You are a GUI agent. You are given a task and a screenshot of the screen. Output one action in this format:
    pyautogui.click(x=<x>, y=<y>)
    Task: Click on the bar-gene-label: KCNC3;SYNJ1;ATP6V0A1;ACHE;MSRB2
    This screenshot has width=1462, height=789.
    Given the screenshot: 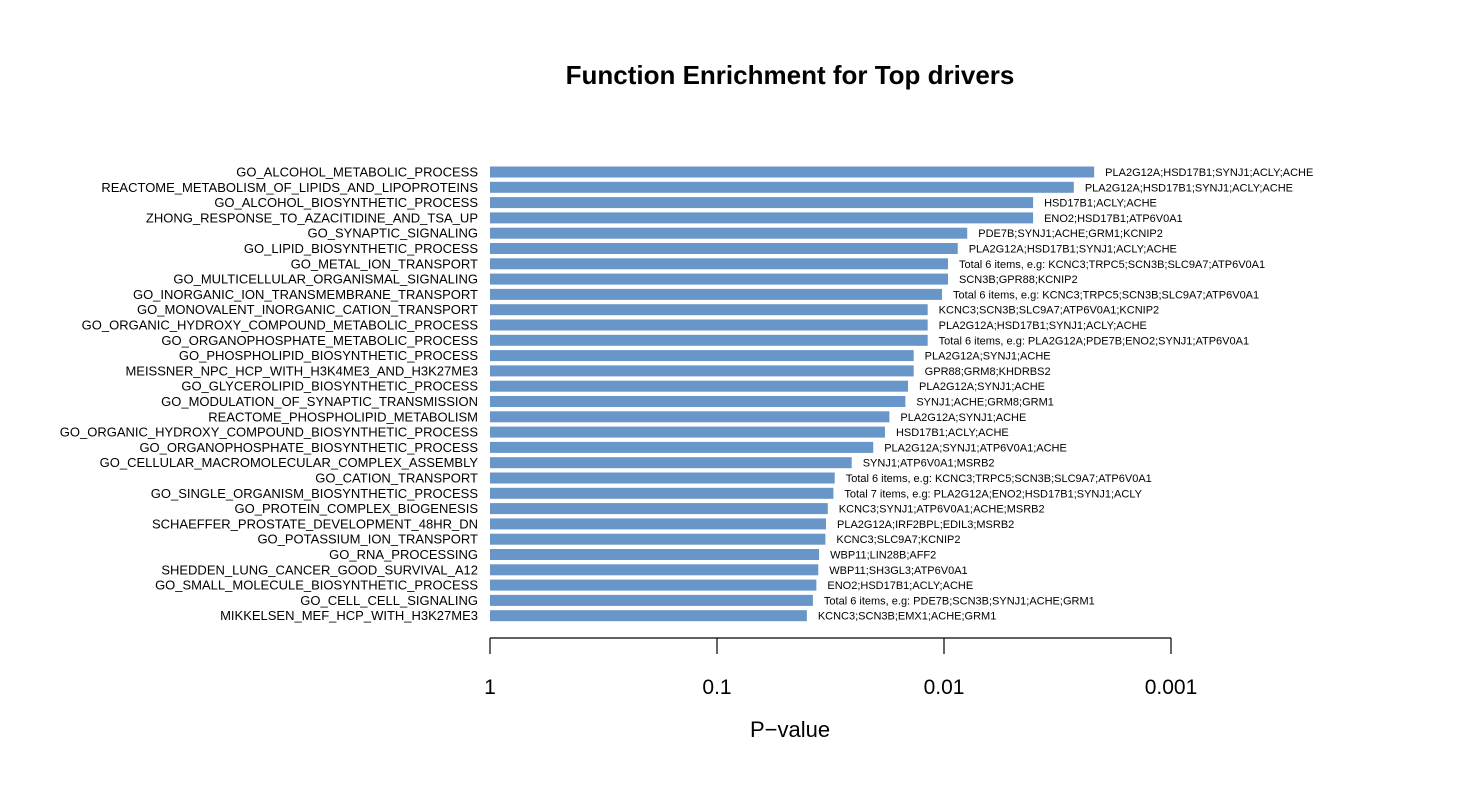 What is the action you would take?
    pyautogui.click(x=942, y=510)
    